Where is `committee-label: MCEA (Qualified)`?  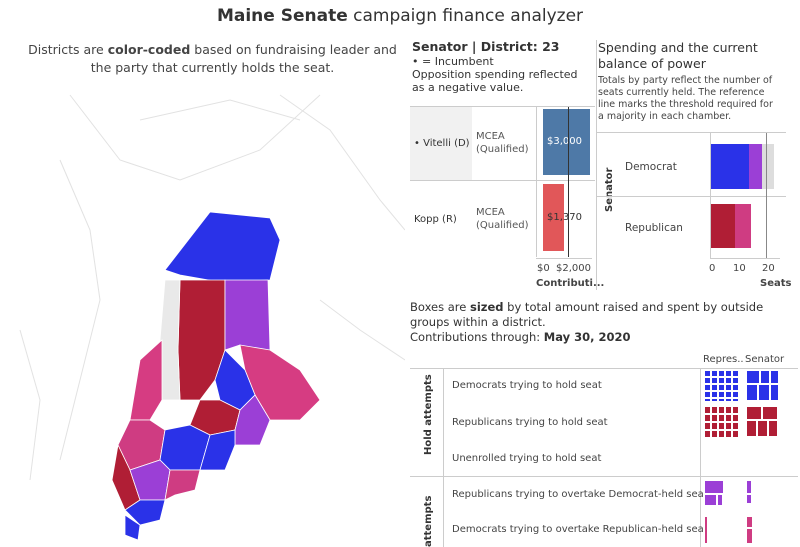 committee-label: MCEA (Qualified) is located at coordinates (502, 219).